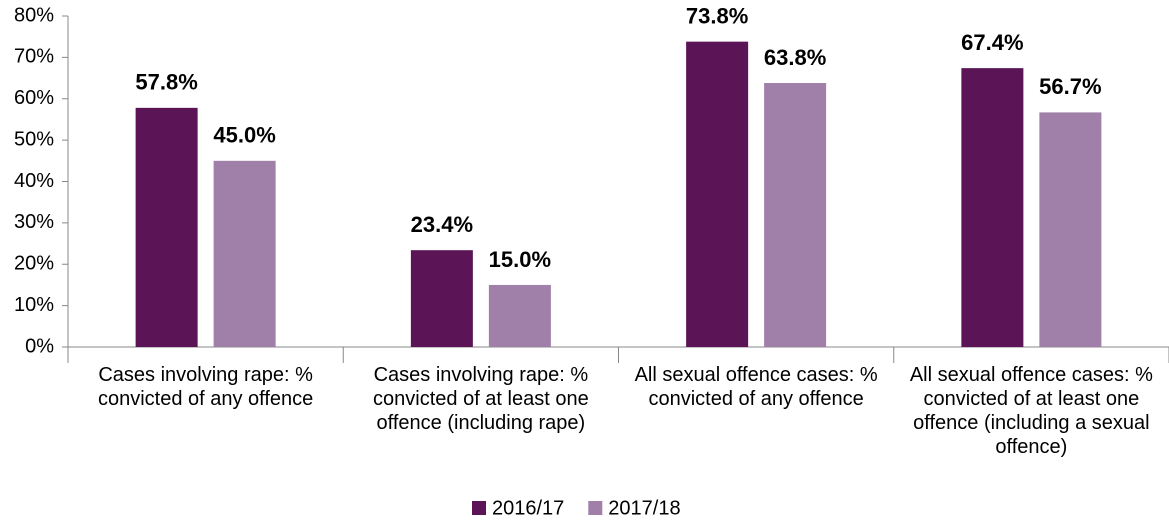 This screenshot has height=522, width=1169. Describe the element at coordinates (520, 259) in the screenshot. I see `value-label: 15.0%` at that location.